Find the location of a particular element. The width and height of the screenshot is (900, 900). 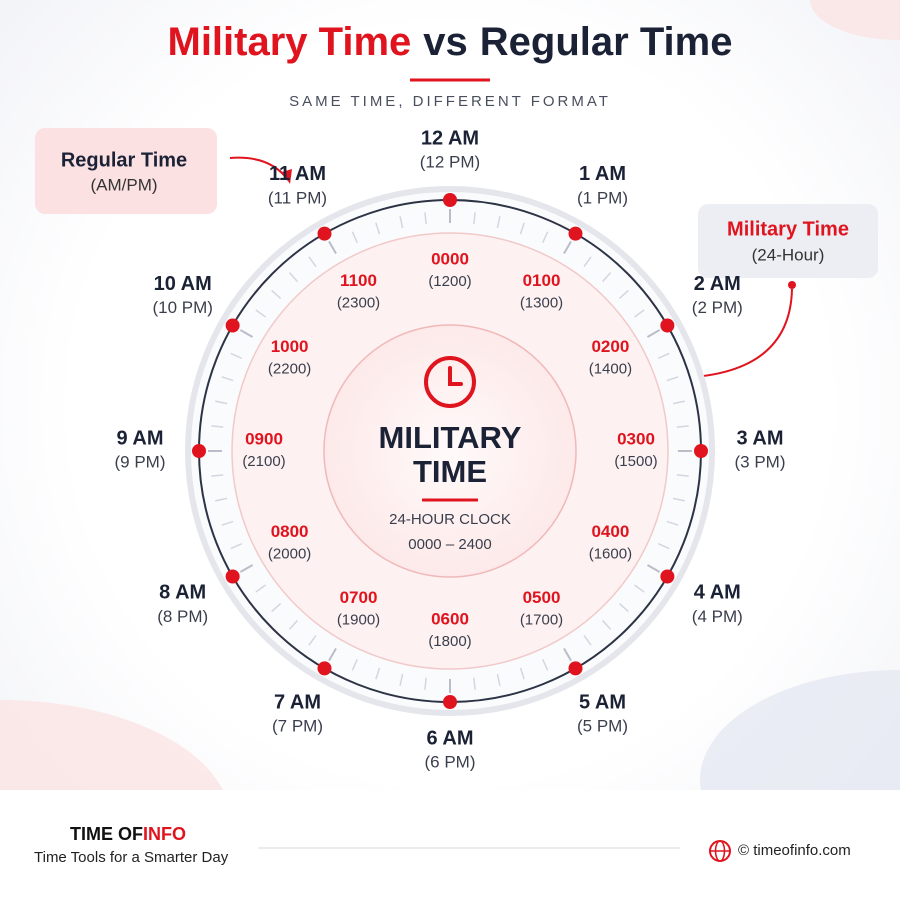

regular-time: 5 AM is located at coordinates (602, 702).